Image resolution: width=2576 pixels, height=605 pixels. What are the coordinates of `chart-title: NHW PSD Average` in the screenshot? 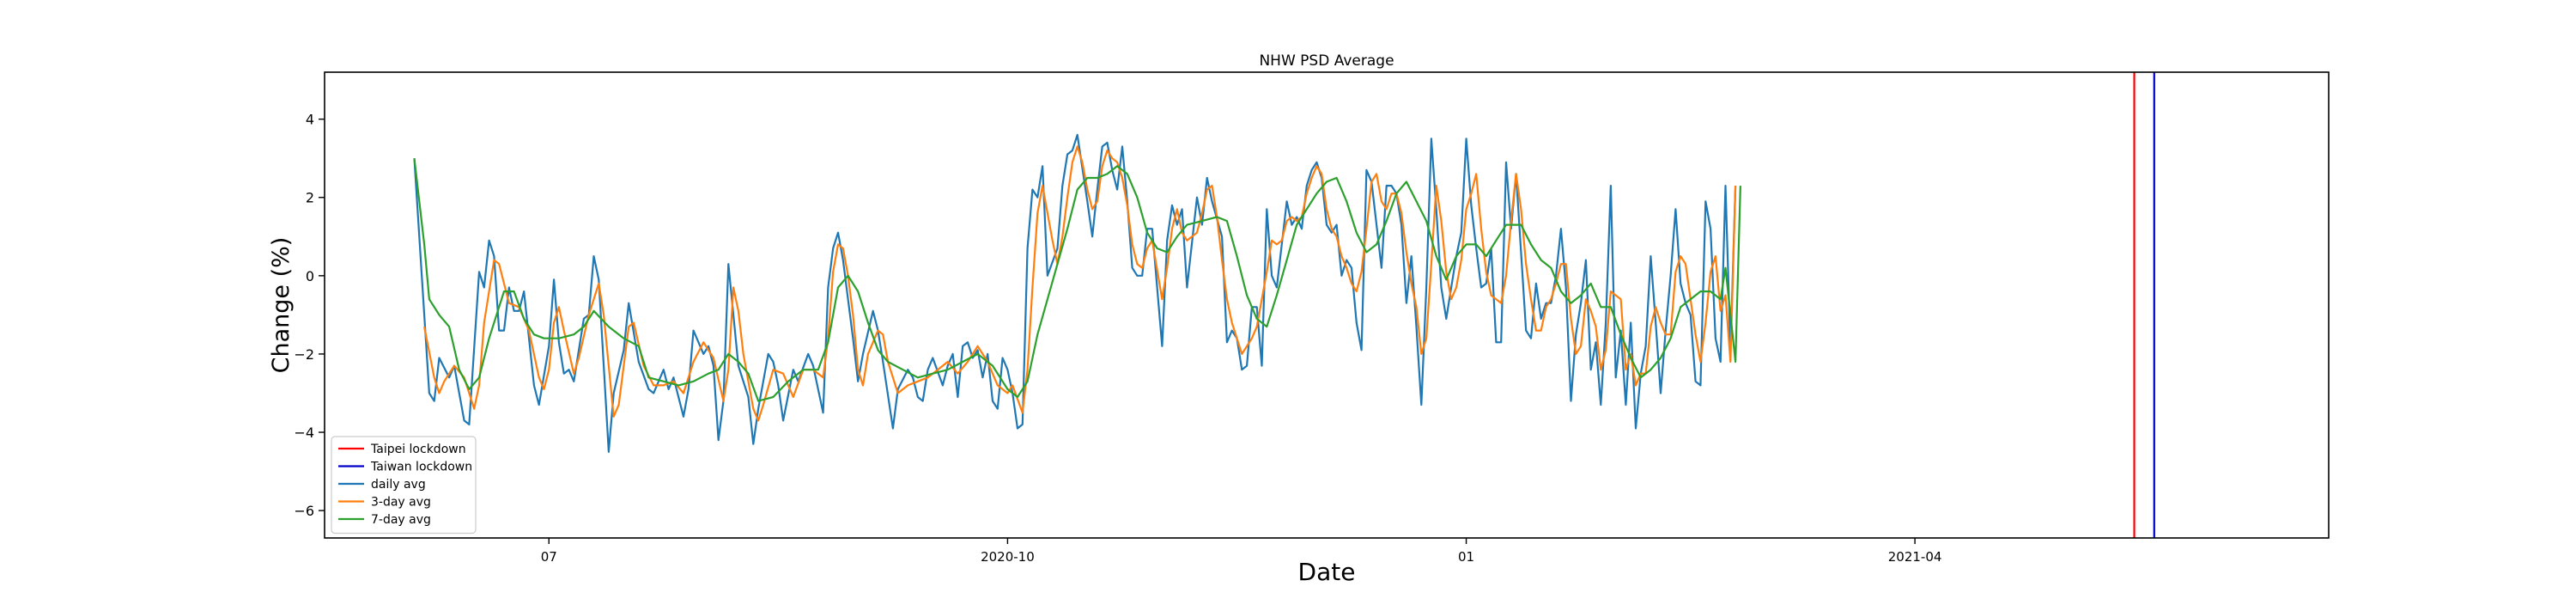 It's located at (1327, 61).